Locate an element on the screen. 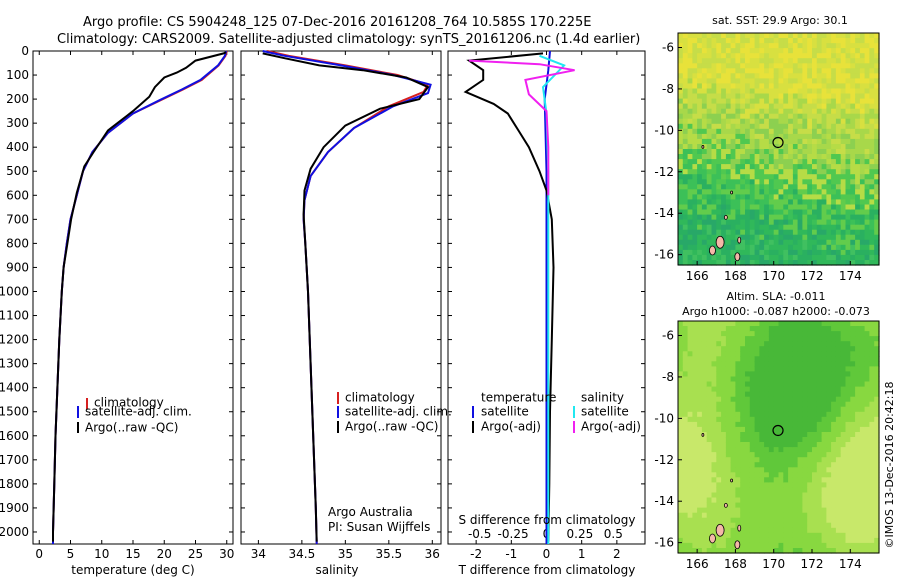 This screenshot has width=900, height=580. x-tick-label: 20 is located at coordinates (164, 554).